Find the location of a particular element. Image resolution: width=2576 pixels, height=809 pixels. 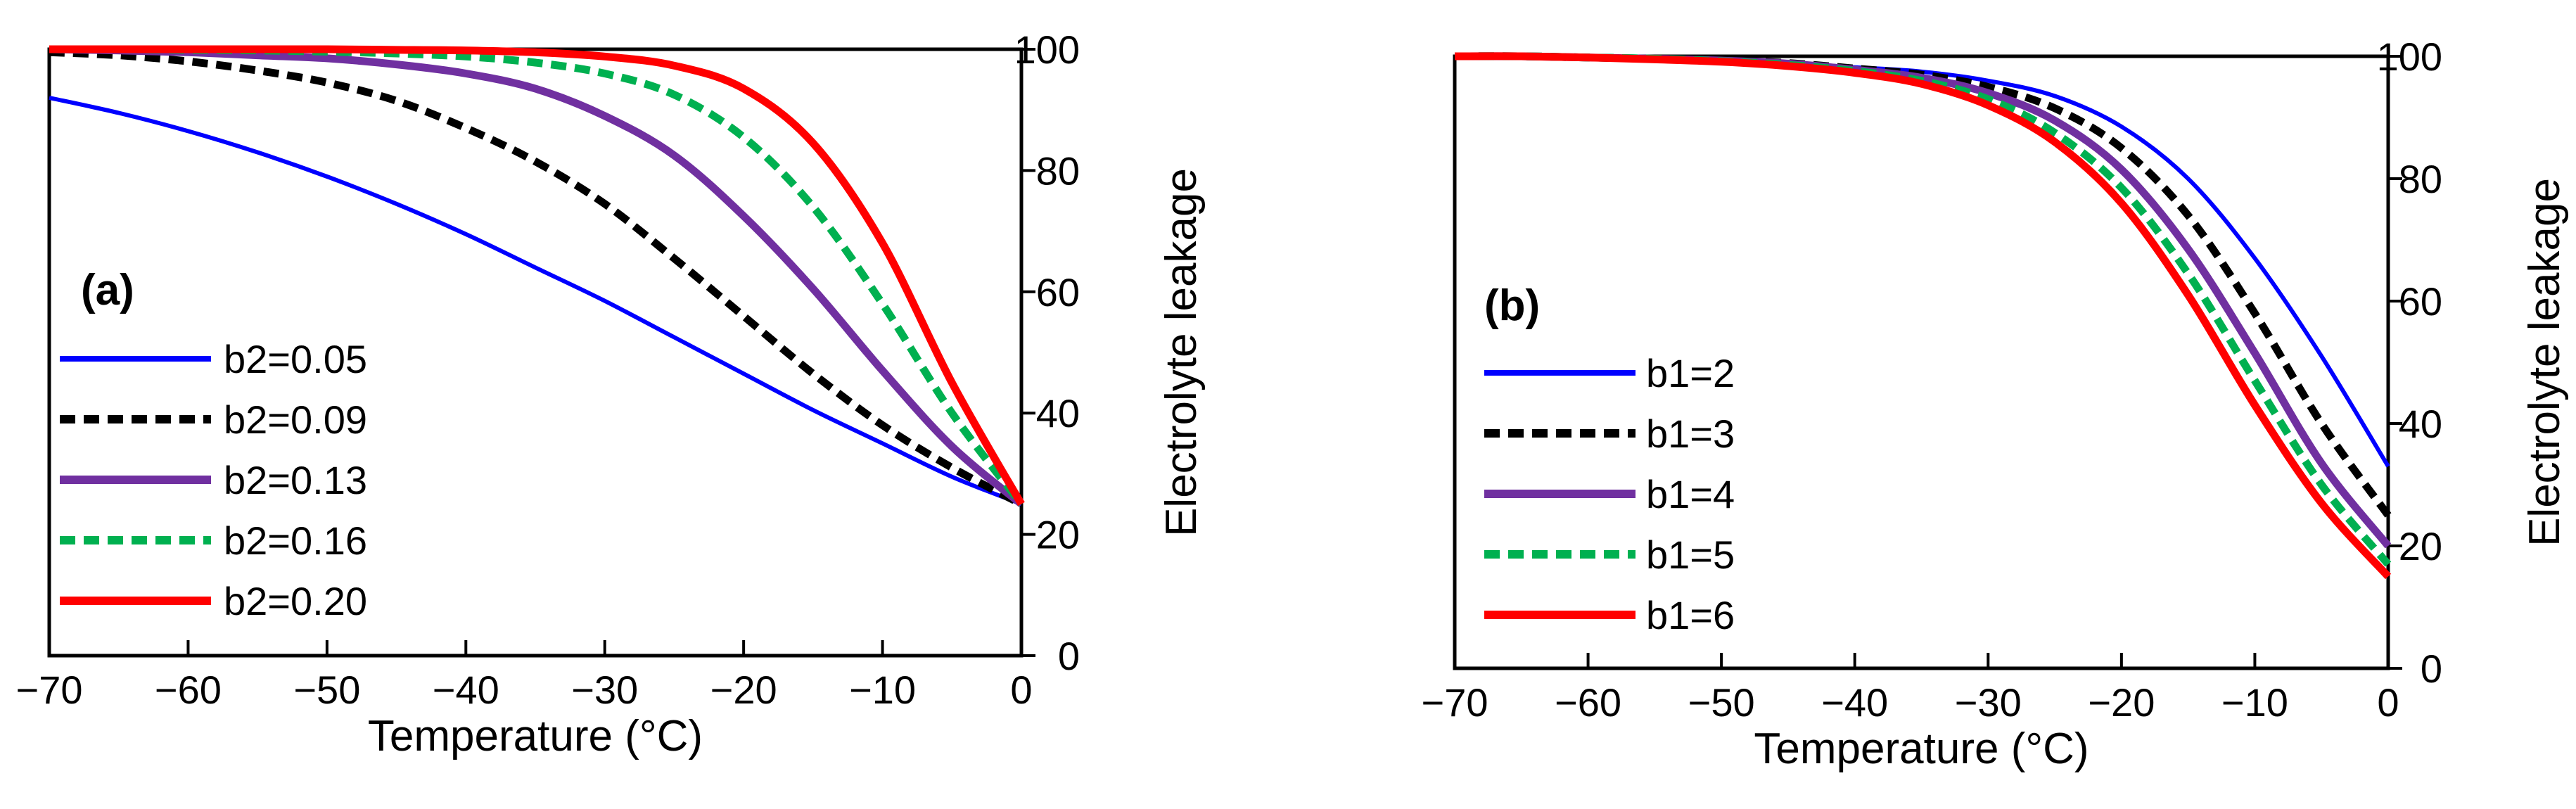

panel-label: (b) is located at coordinates (1512, 305).